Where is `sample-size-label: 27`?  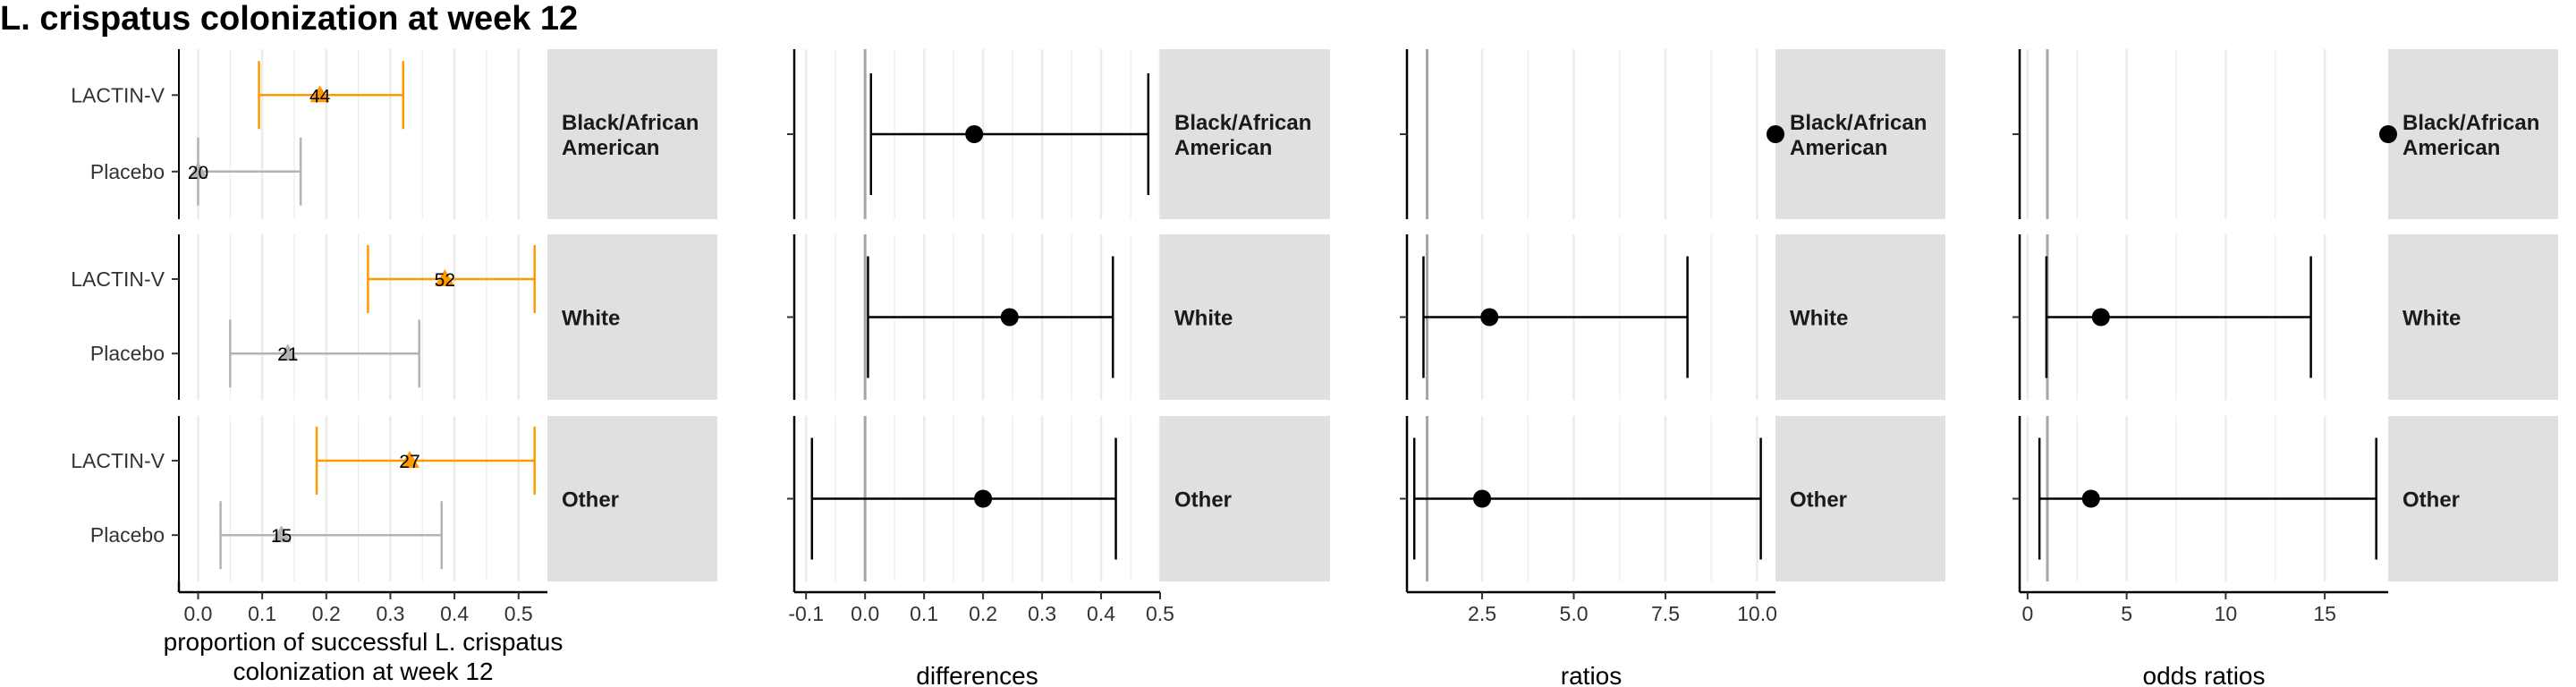 sample-size-label: 27 is located at coordinates (409, 462).